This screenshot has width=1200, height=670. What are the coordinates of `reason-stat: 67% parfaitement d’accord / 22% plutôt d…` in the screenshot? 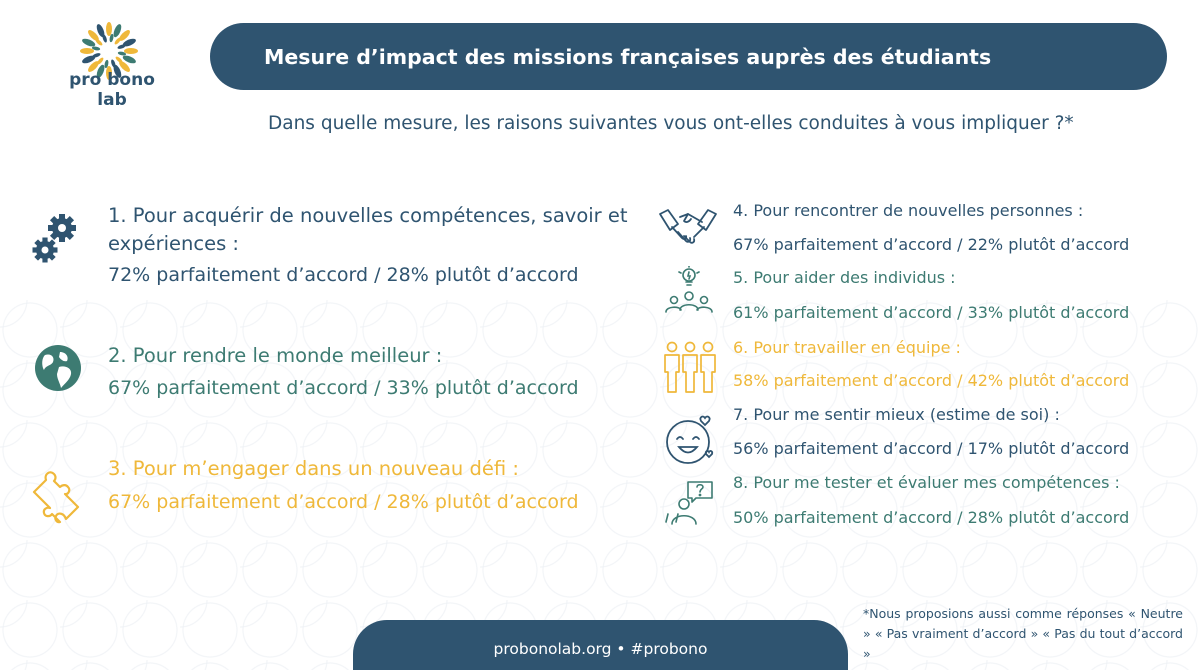 It's located at (931, 244).